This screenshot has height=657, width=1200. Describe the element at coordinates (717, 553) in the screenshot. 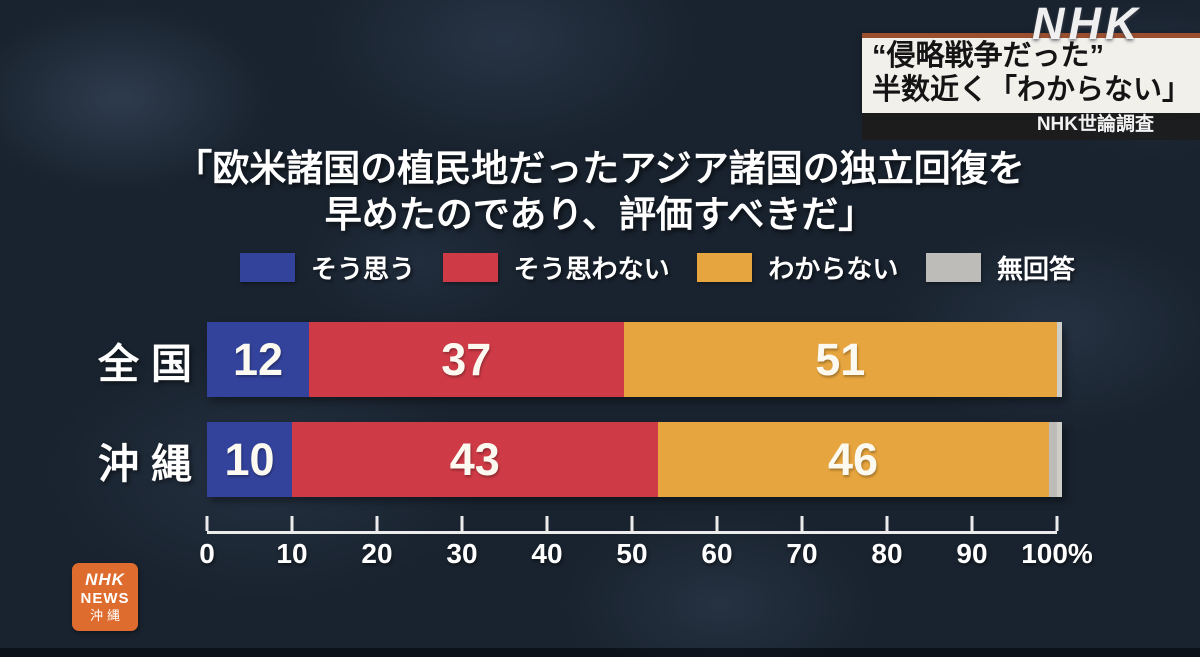

I see `axis-tick-label: 60` at that location.